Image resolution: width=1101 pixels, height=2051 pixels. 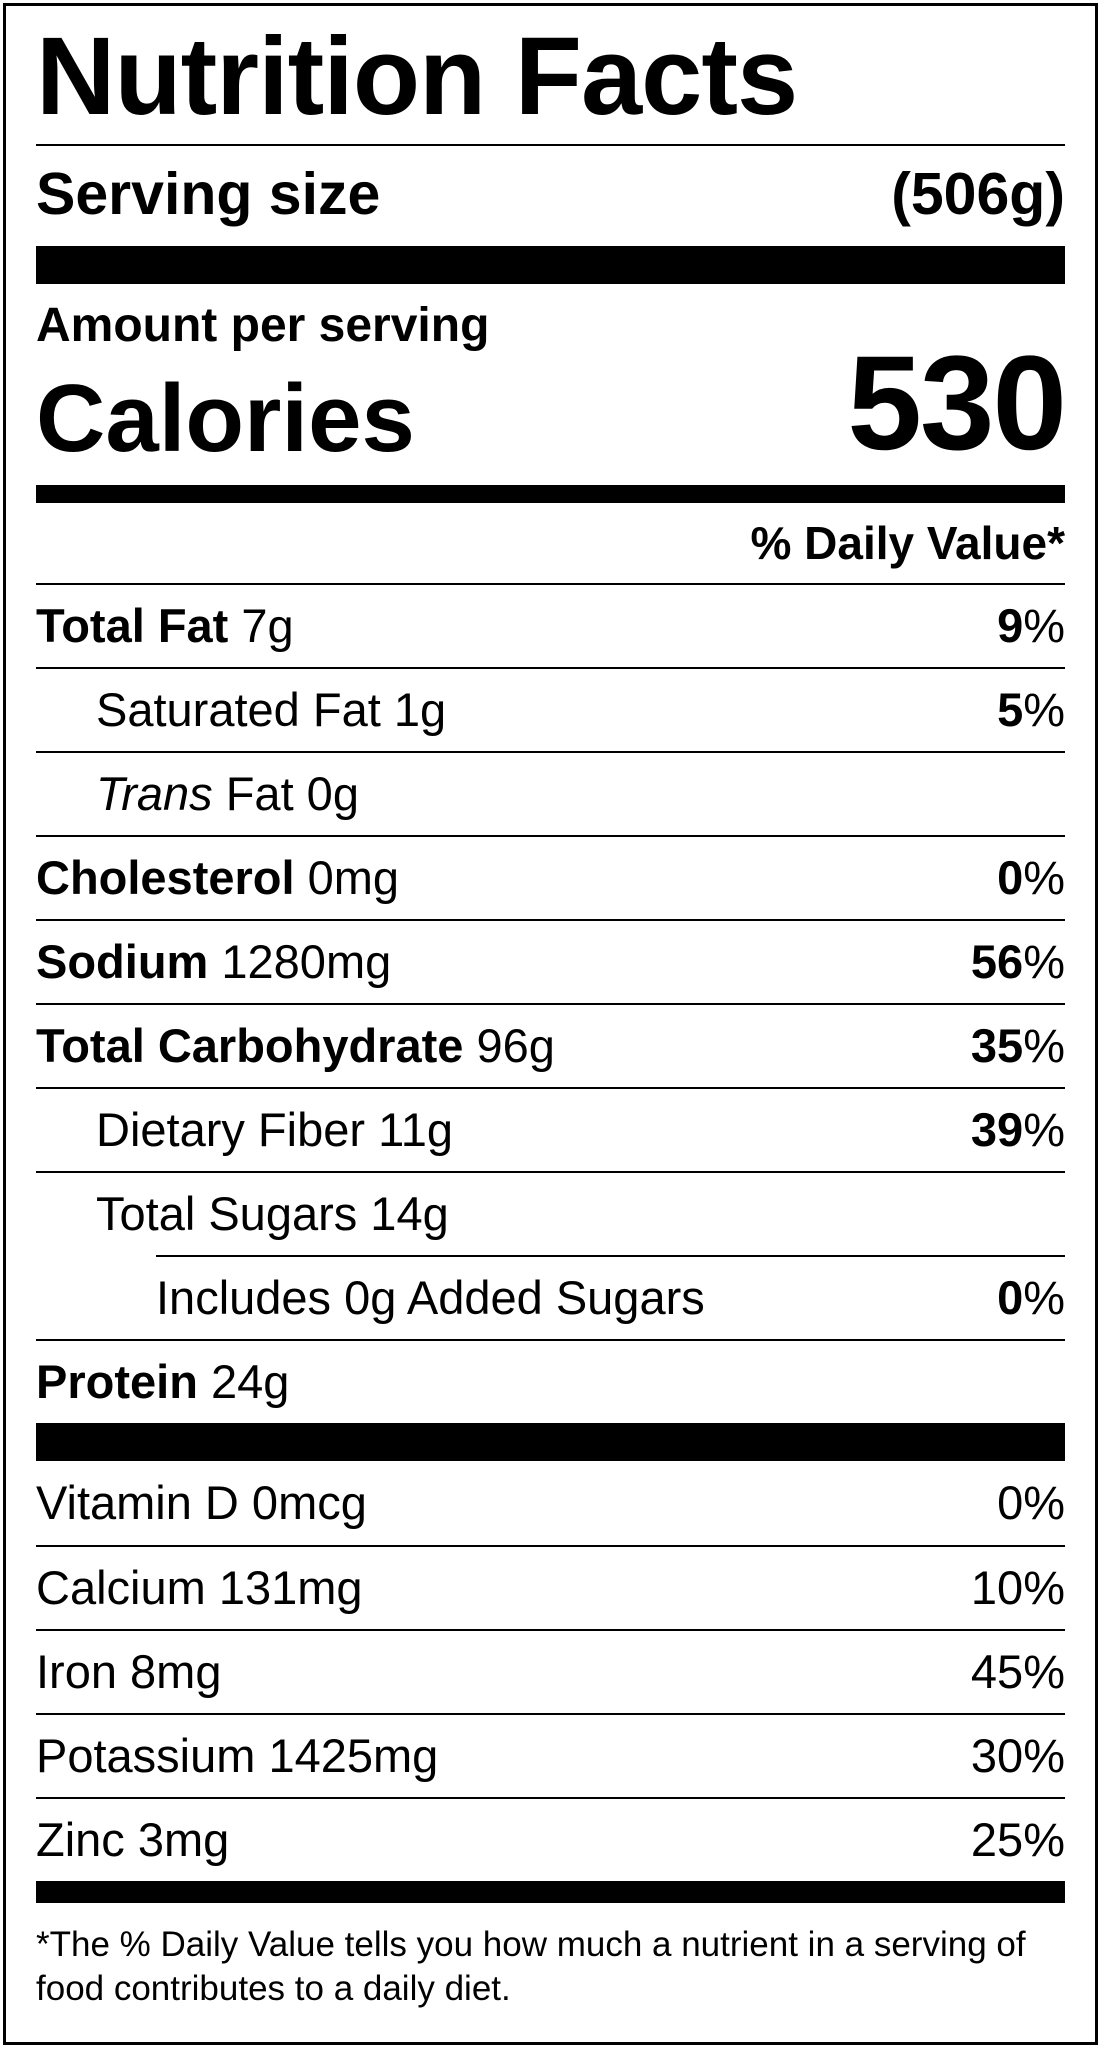 What do you see at coordinates (243, 1382) in the screenshot?
I see `nutrient-amount: 24g` at bounding box center [243, 1382].